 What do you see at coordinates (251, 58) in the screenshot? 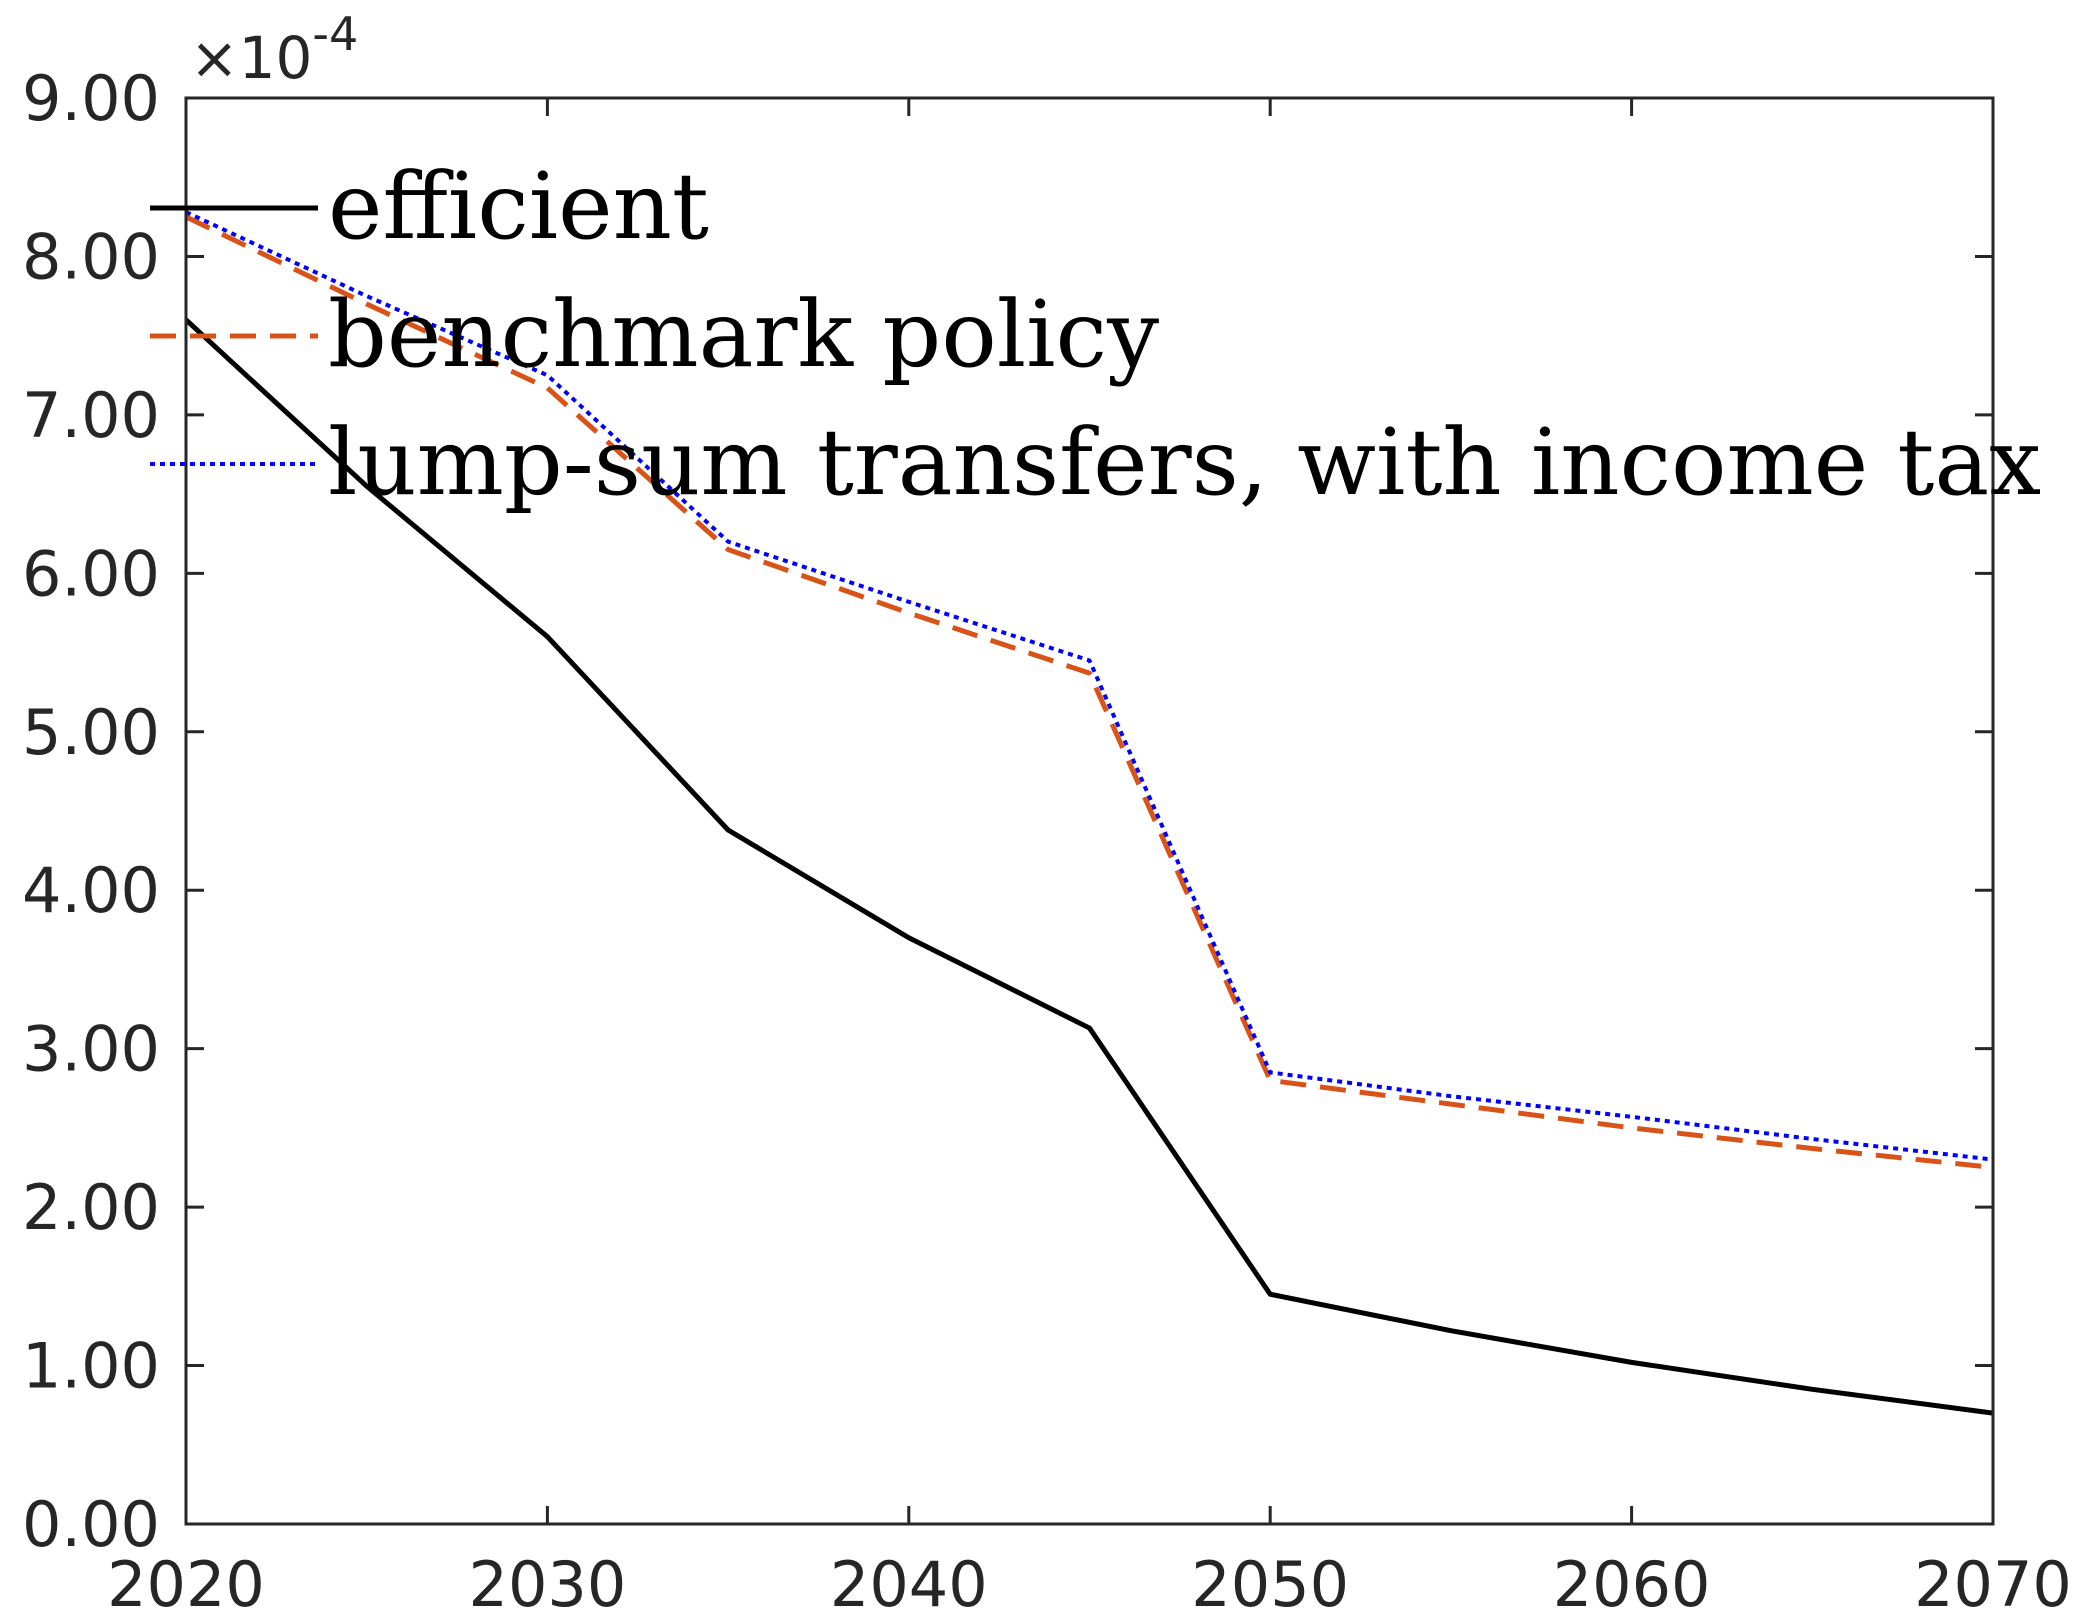
I see `y-exponent-base: ×10` at bounding box center [251, 58].